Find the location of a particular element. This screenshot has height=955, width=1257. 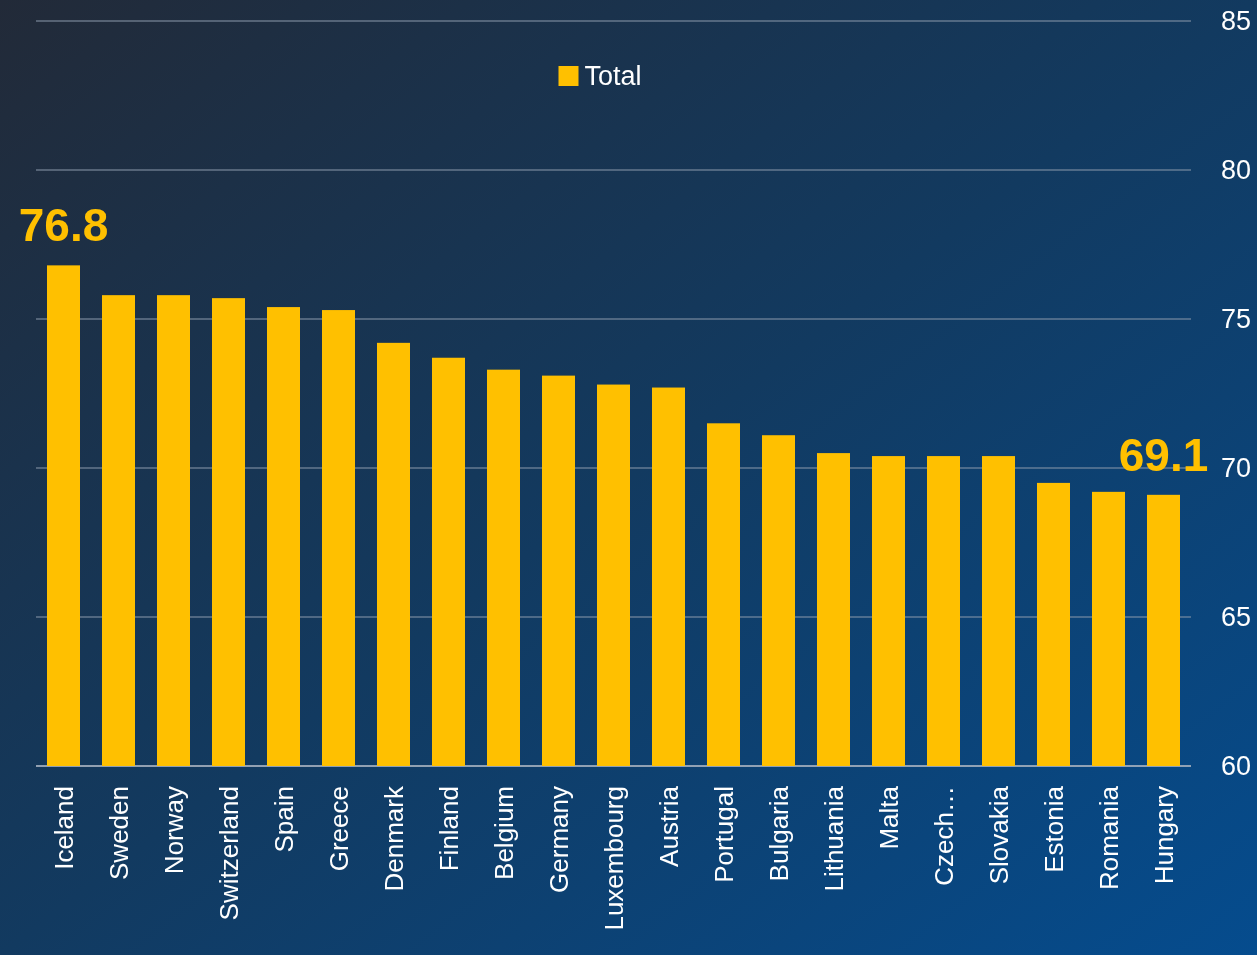

x-tick-label: Switzerland is located at coordinates (228, 853).